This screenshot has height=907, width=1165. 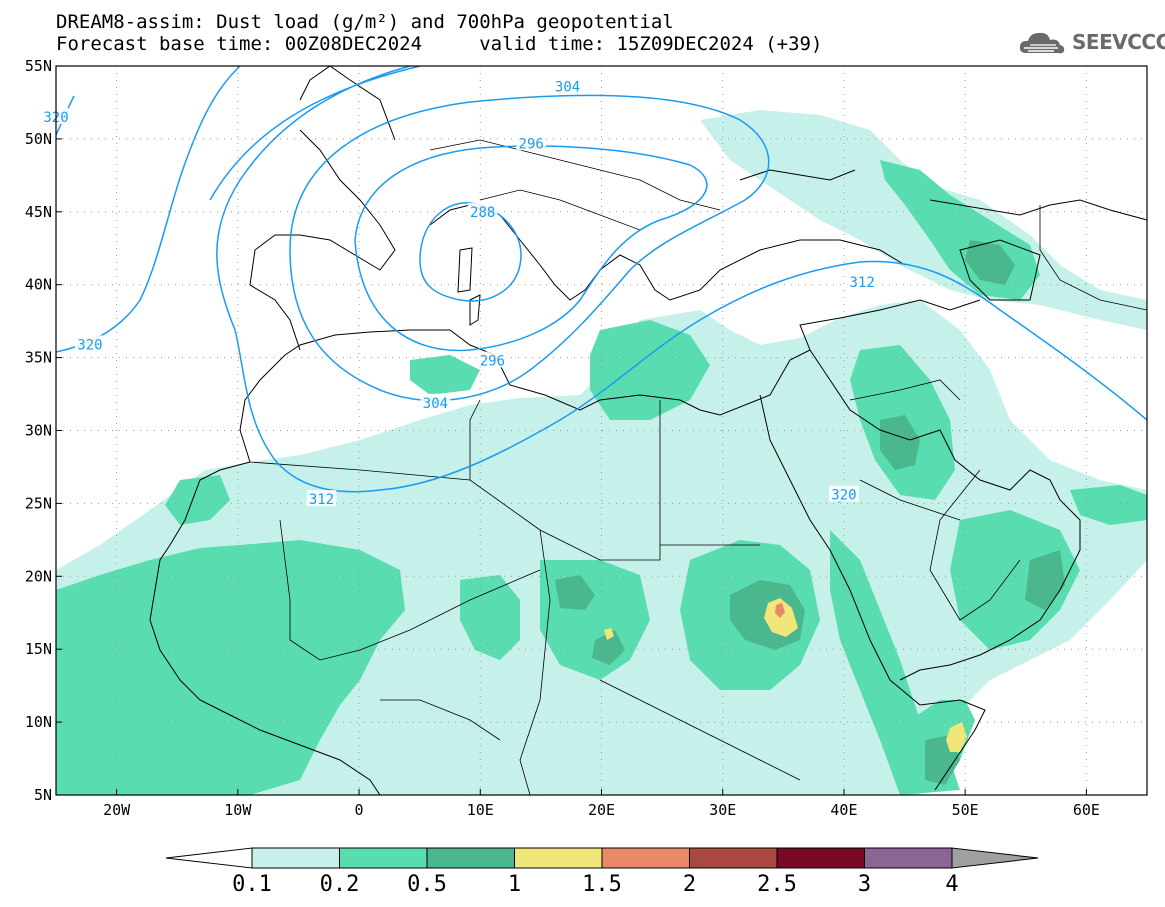 What do you see at coordinates (965, 810) in the screenshot?
I see `lon-tick-label: 50E` at bounding box center [965, 810].